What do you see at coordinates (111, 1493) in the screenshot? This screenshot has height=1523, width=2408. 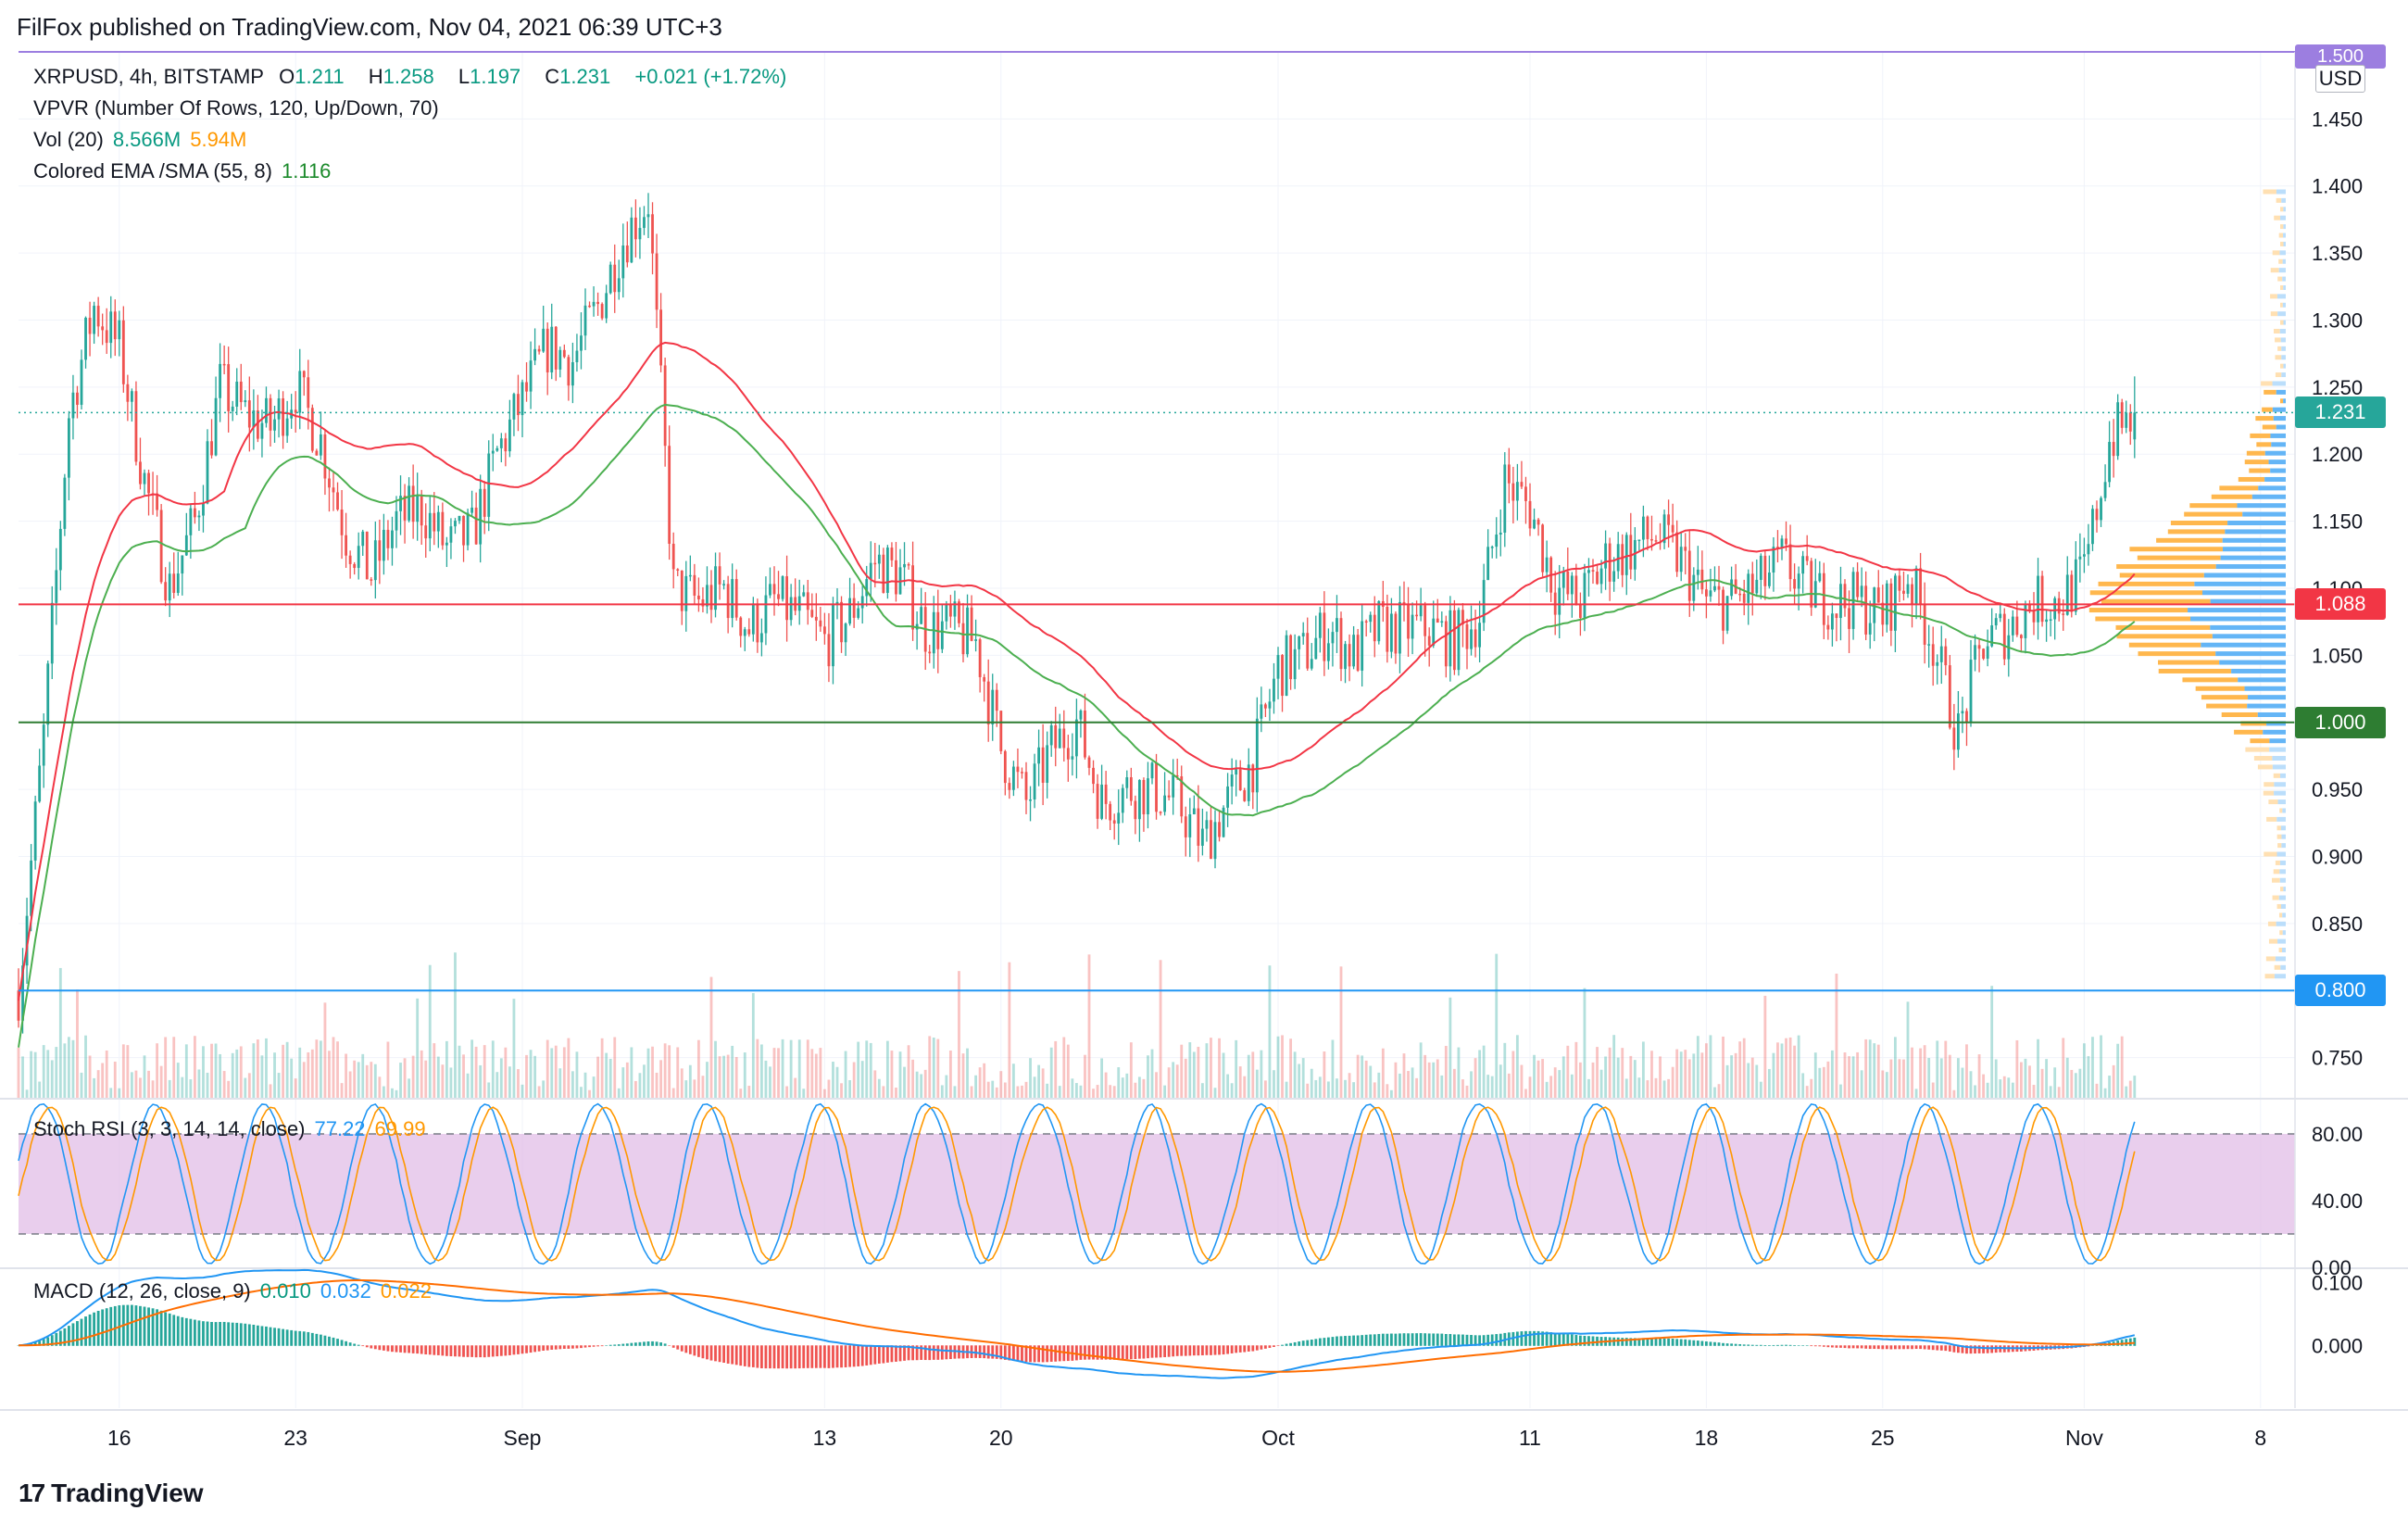 I see `tradingview-brand: 17 TradingView` at bounding box center [111, 1493].